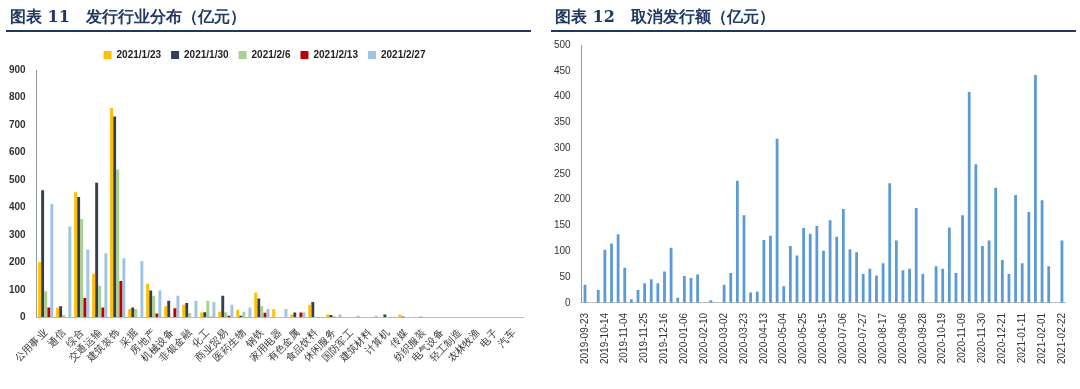 This screenshot has width=1080, height=389. What do you see at coordinates (664, 338) in the screenshot?
I see `x-tick-label: 2019-12-16` at bounding box center [664, 338].